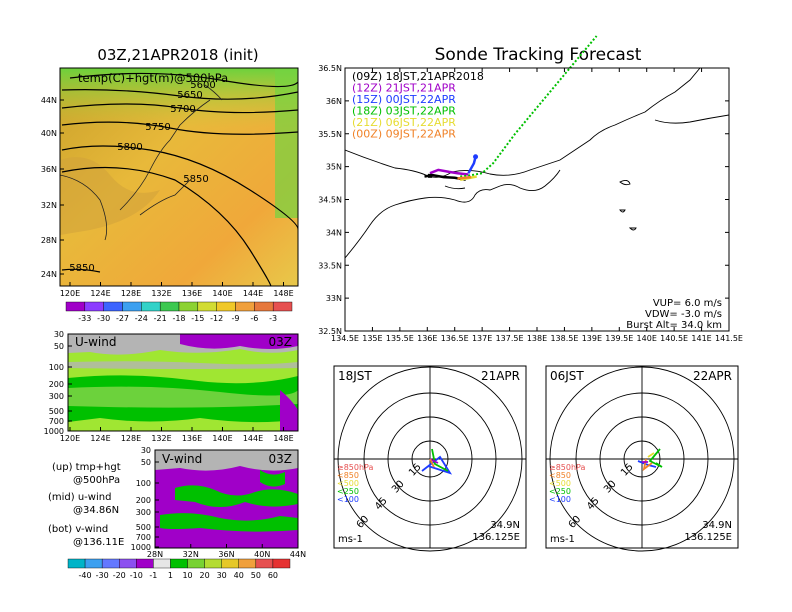 The height and width of the screenshot is (612, 792). I want to click on colorbar-label: 10, so click(187, 575).